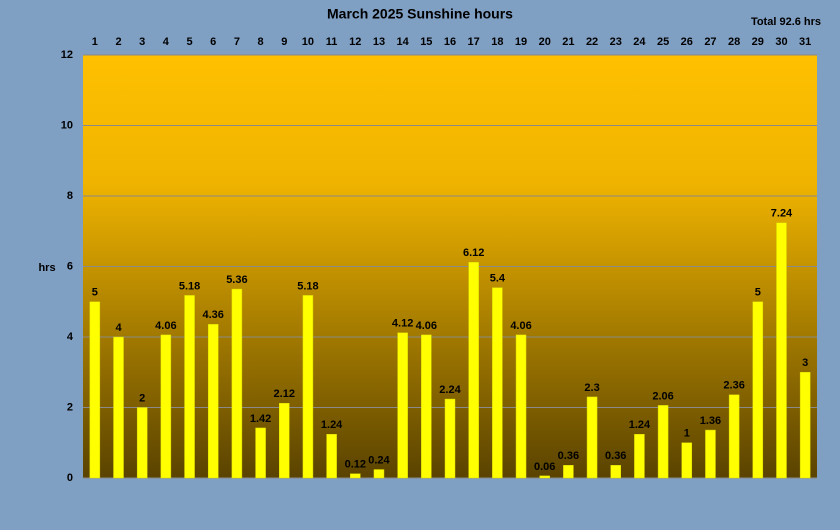 The height and width of the screenshot is (530, 840). Describe the element at coordinates (213, 315) in the screenshot. I see `value-label: 4.36` at that location.